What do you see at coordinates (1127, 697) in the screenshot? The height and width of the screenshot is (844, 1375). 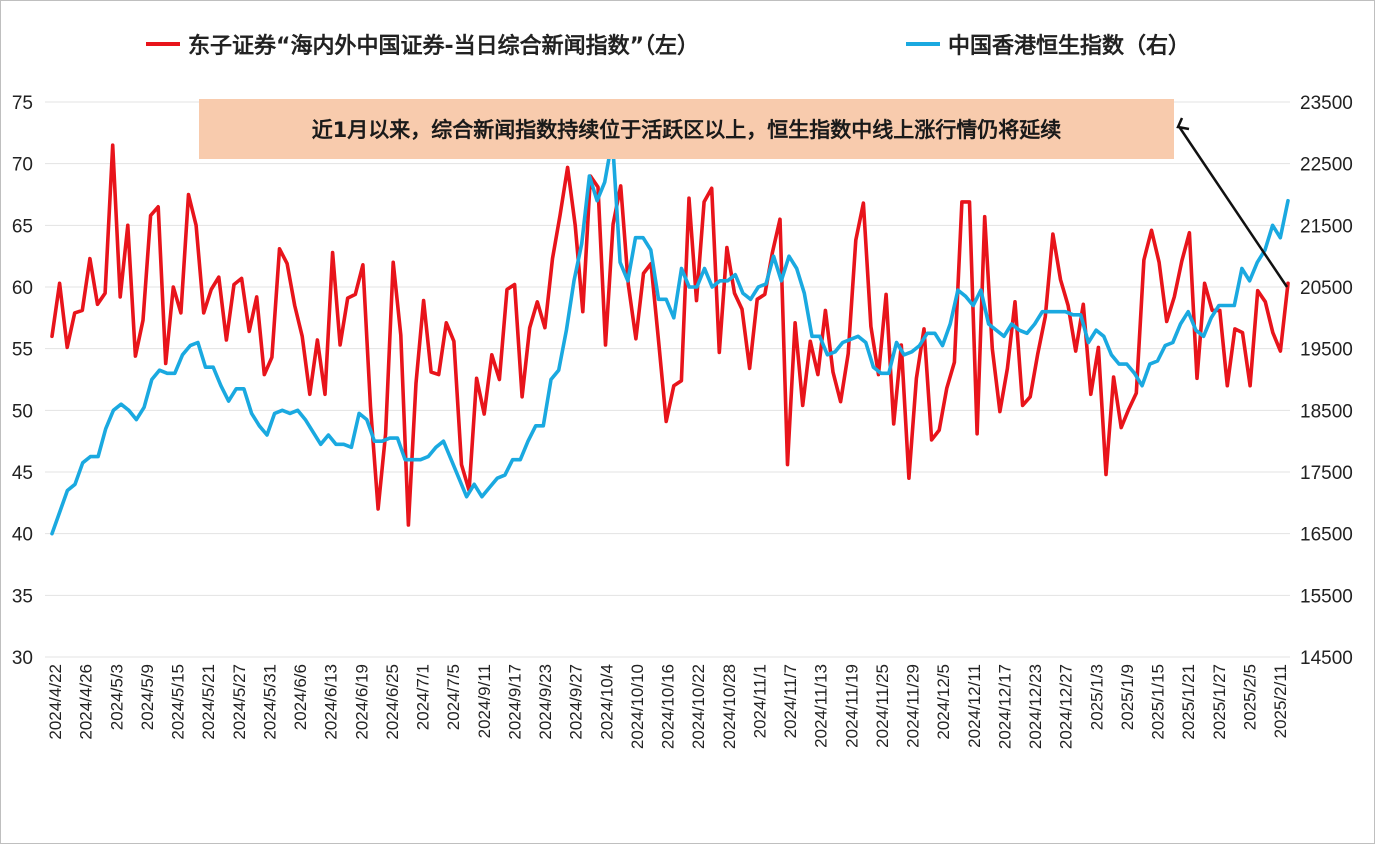 I see `x-tick-label: 2025/1/9` at bounding box center [1127, 697].